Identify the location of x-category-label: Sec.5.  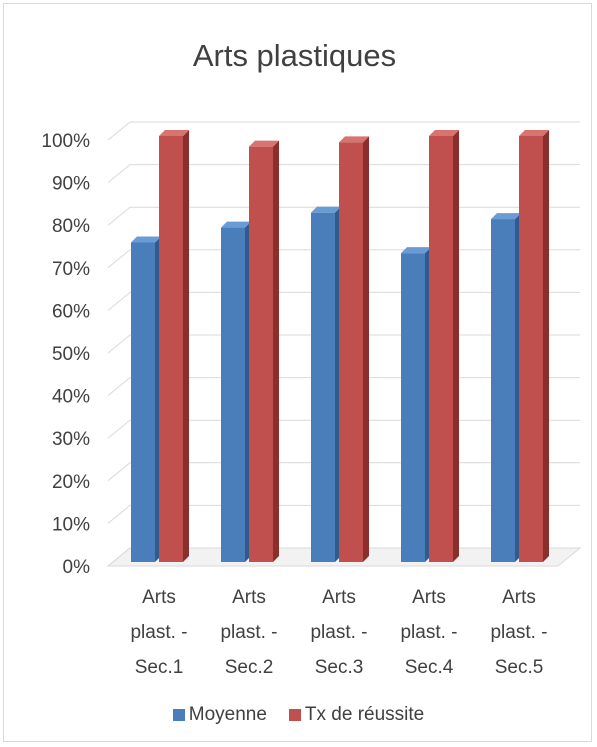
(519, 667).